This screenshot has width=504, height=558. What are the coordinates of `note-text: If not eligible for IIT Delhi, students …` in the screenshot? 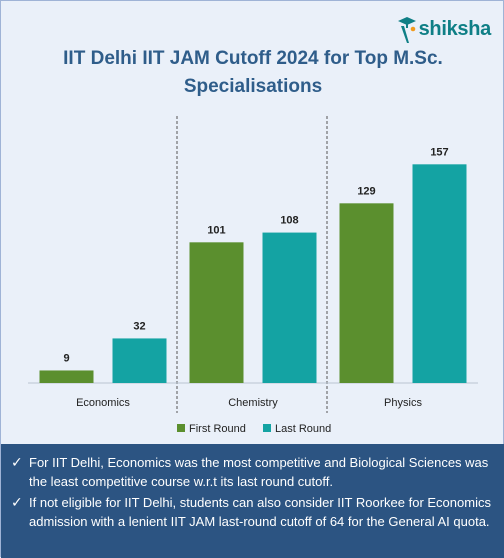 It's located at (260, 512).